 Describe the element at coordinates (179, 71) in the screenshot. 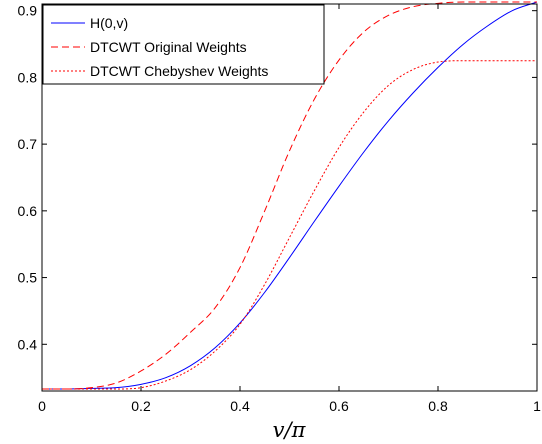

I see `legend-label-chebyshev-weights: DTCWT Chebyshev Weights` at that location.